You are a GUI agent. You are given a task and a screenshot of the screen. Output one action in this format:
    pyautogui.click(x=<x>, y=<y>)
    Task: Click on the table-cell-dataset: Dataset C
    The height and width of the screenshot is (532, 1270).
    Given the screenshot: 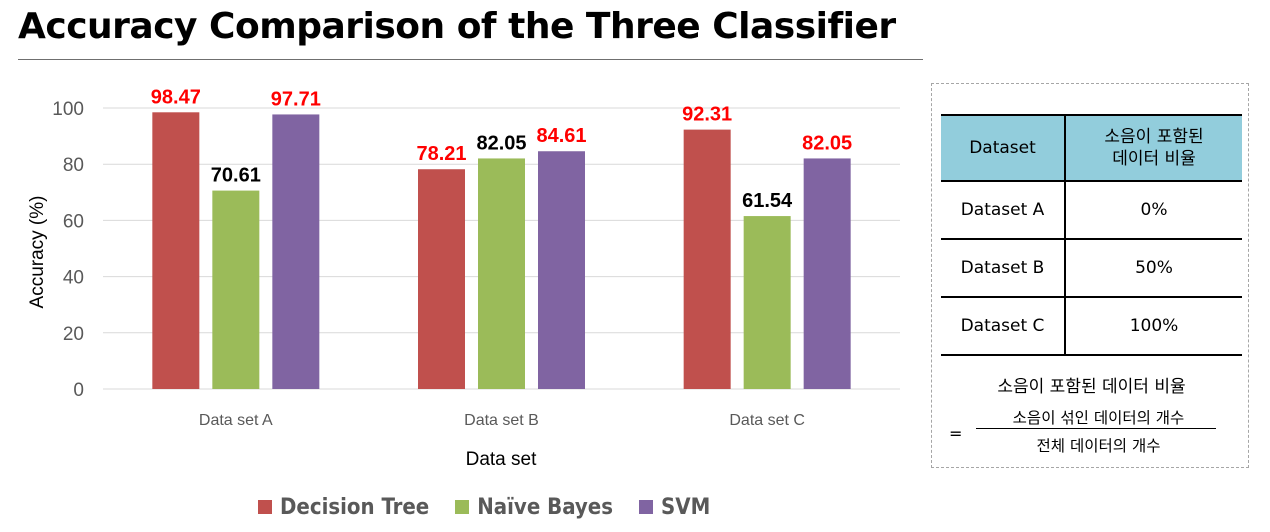 What is the action you would take?
    pyautogui.click(x=1003, y=326)
    